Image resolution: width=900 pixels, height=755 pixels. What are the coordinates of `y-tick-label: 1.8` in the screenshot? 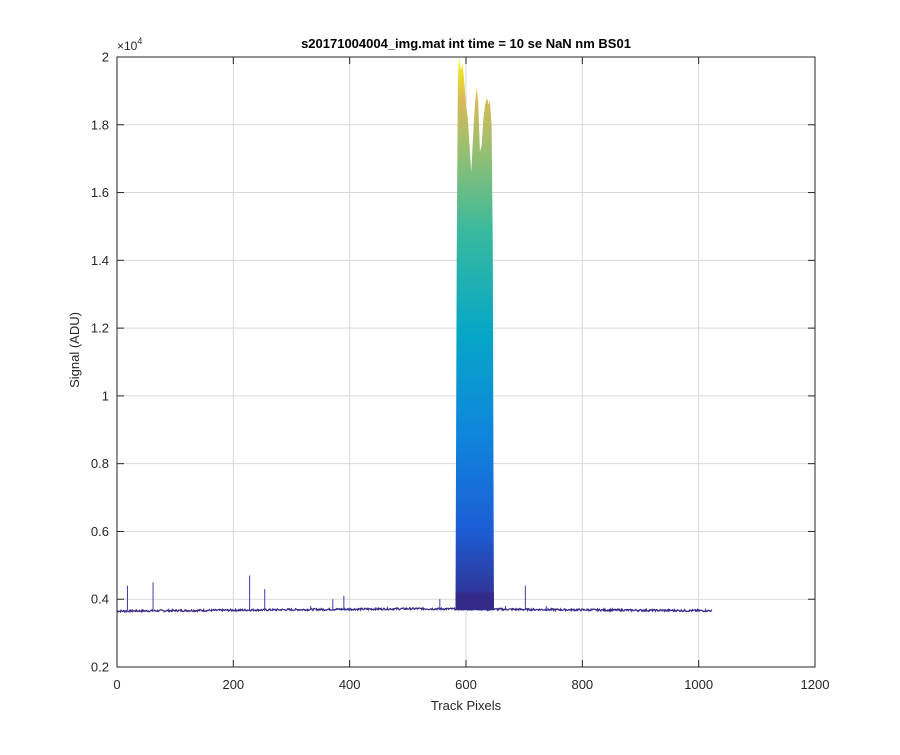 It's located at (100, 124).